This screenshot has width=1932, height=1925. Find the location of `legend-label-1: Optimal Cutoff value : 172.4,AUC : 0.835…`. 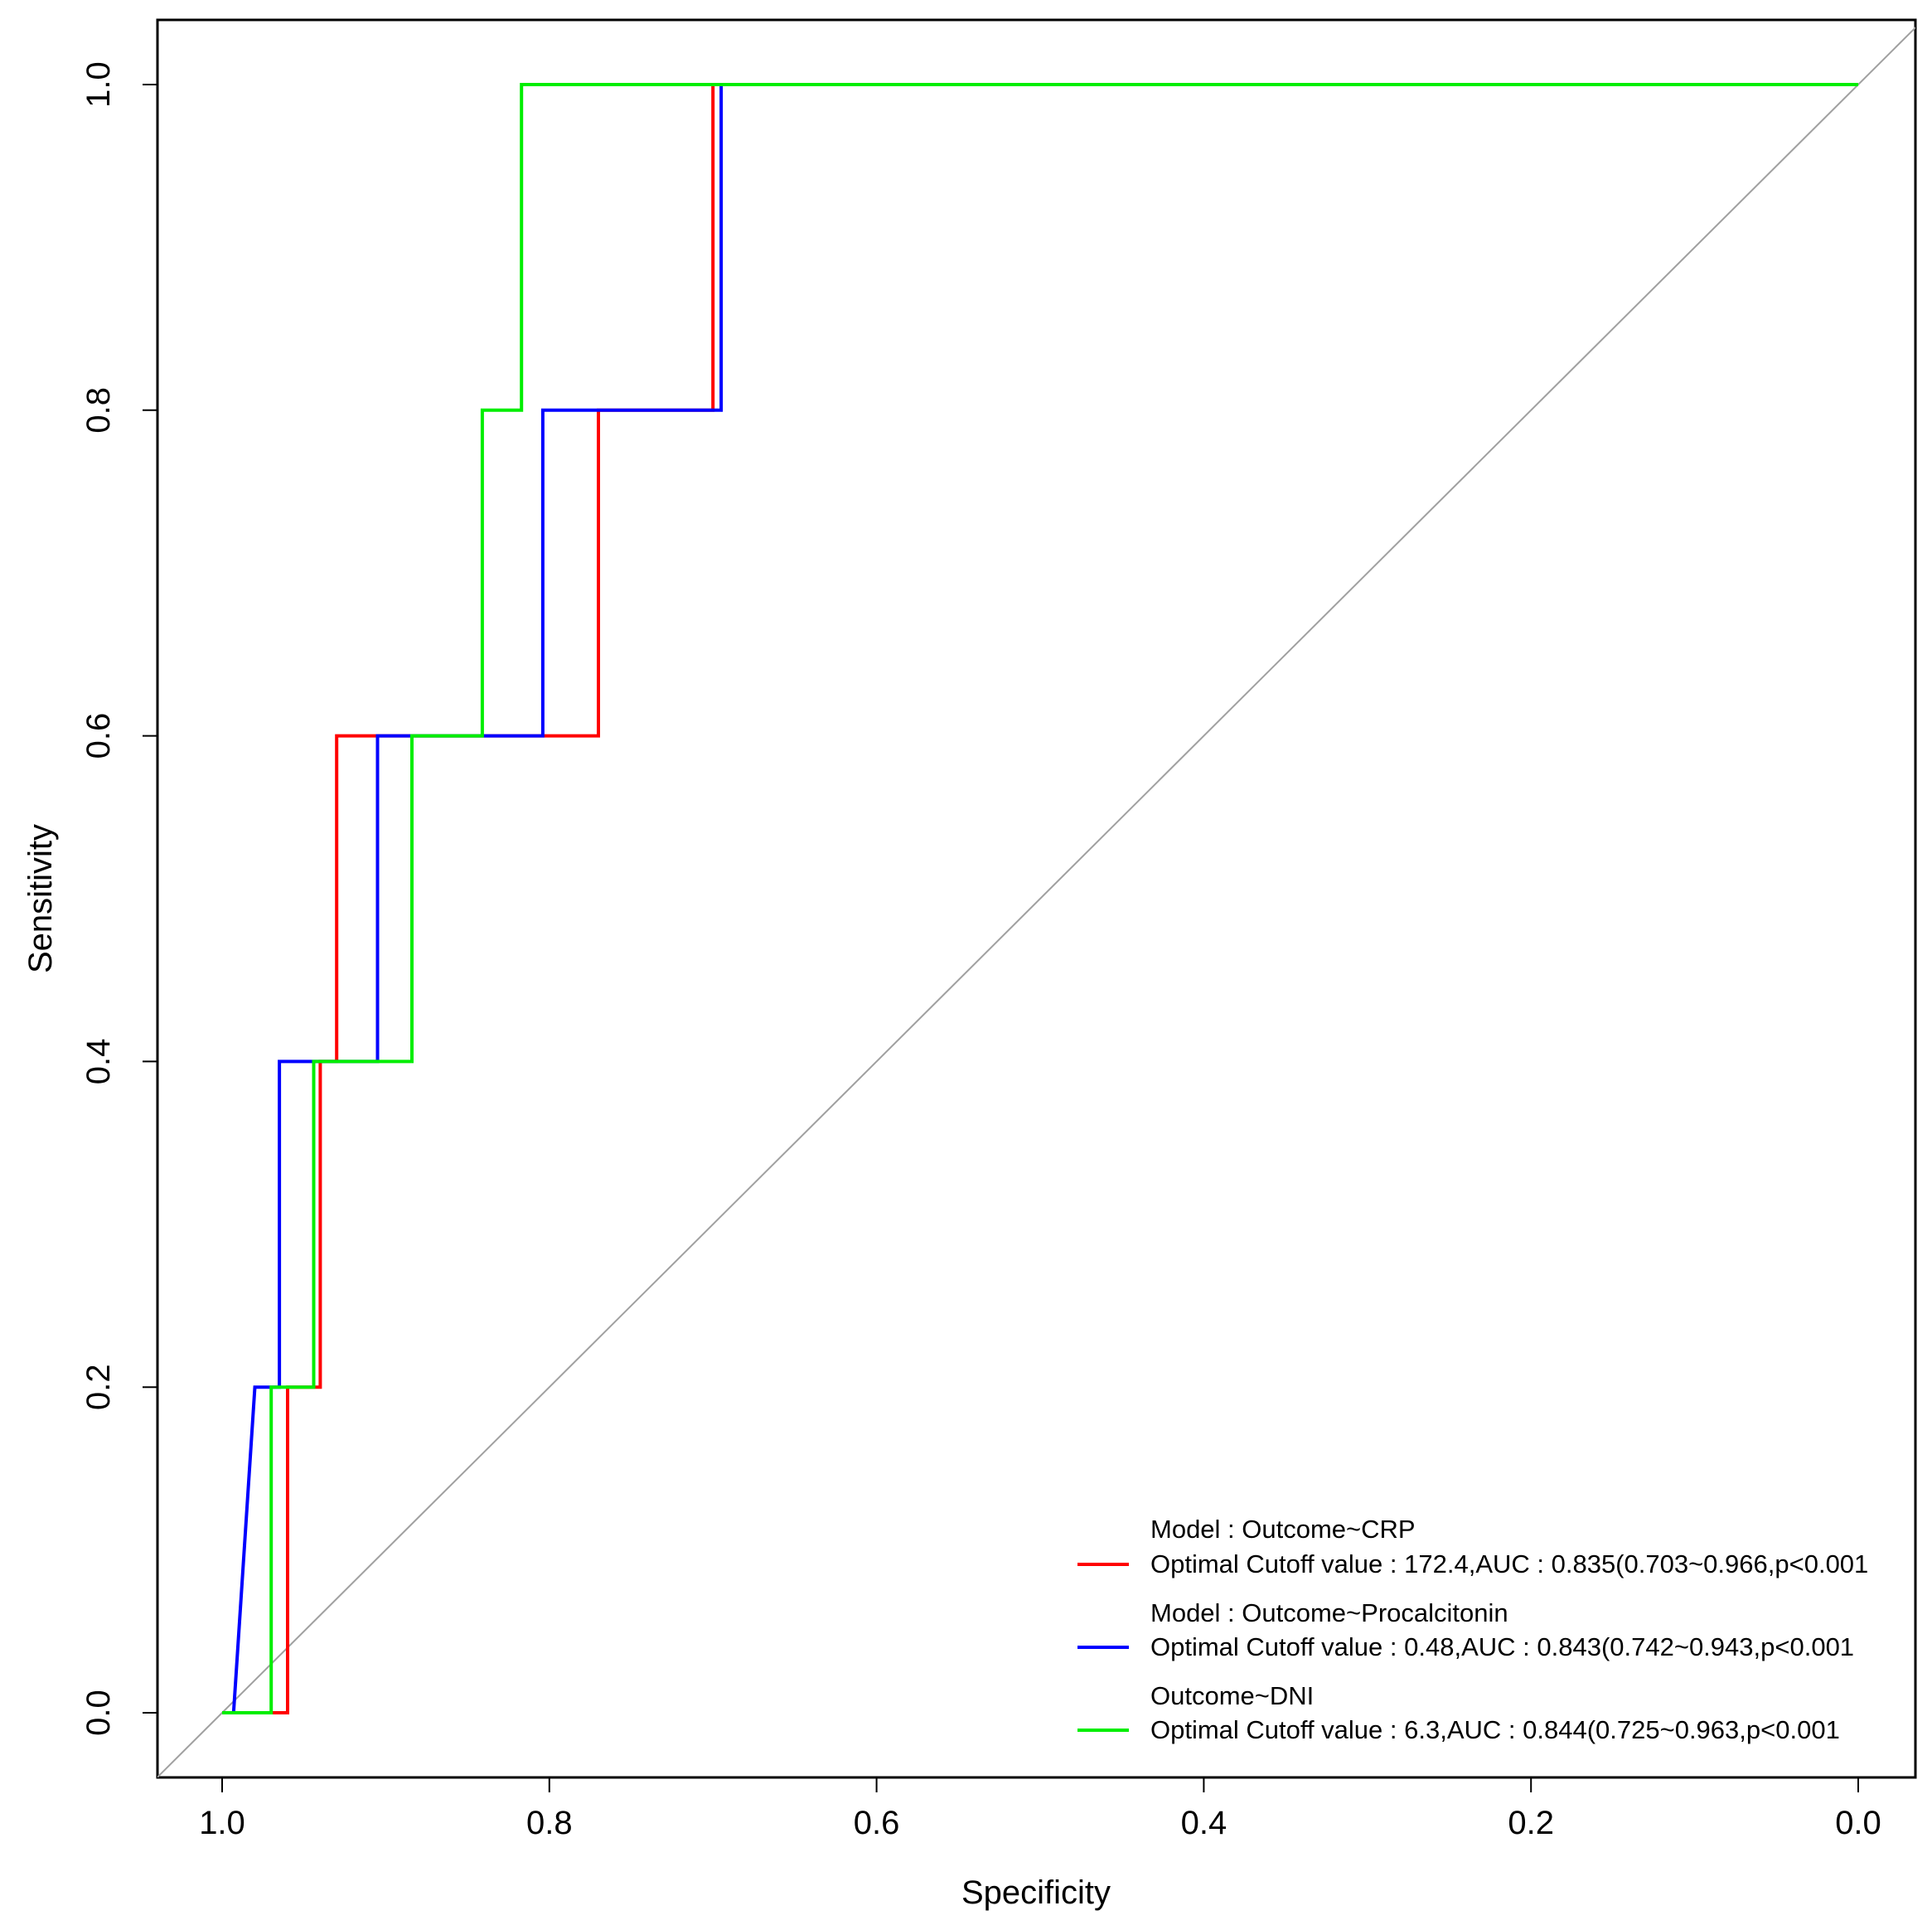

legend-label-1: Optimal Cutoff value : 172.4,AUC : 0.835… is located at coordinates (1509, 1564).